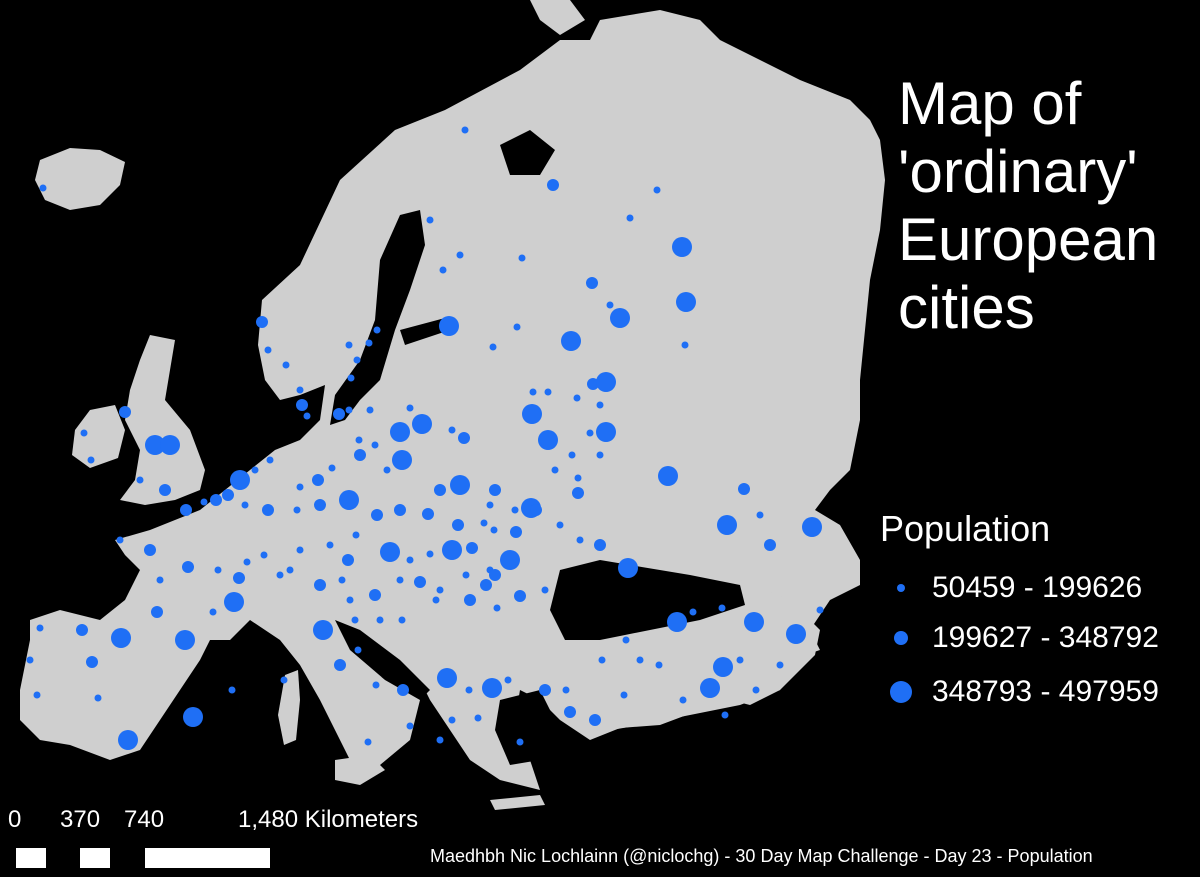 The width and height of the screenshot is (1200, 877). What do you see at coordinates (1045, 691) in the screenshot?
I see `legend-label: 348793 - 497959` at bounding box center [1045, 691].